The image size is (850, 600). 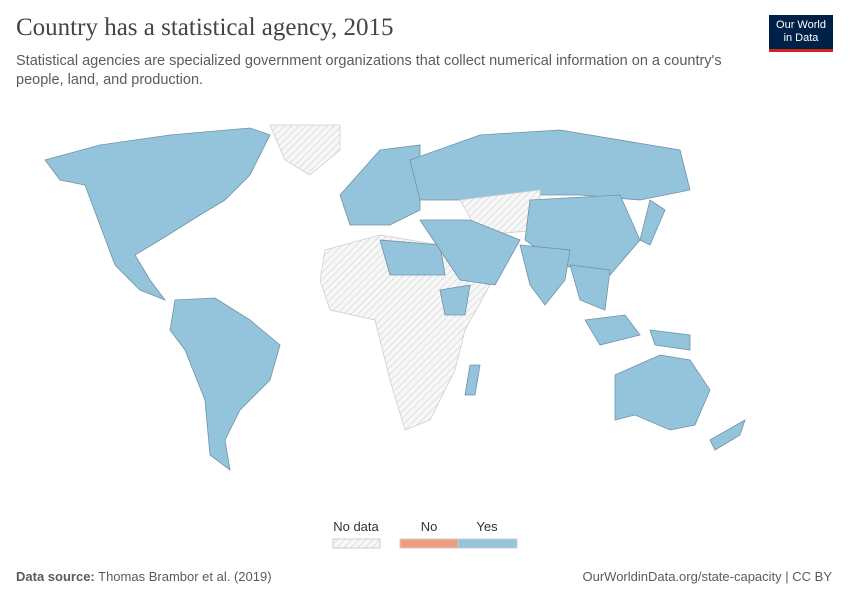 What do you see at coordinates (55, 576) in the screenshot?
I see `source-label: Data source:` at bounding box center [55, 576].